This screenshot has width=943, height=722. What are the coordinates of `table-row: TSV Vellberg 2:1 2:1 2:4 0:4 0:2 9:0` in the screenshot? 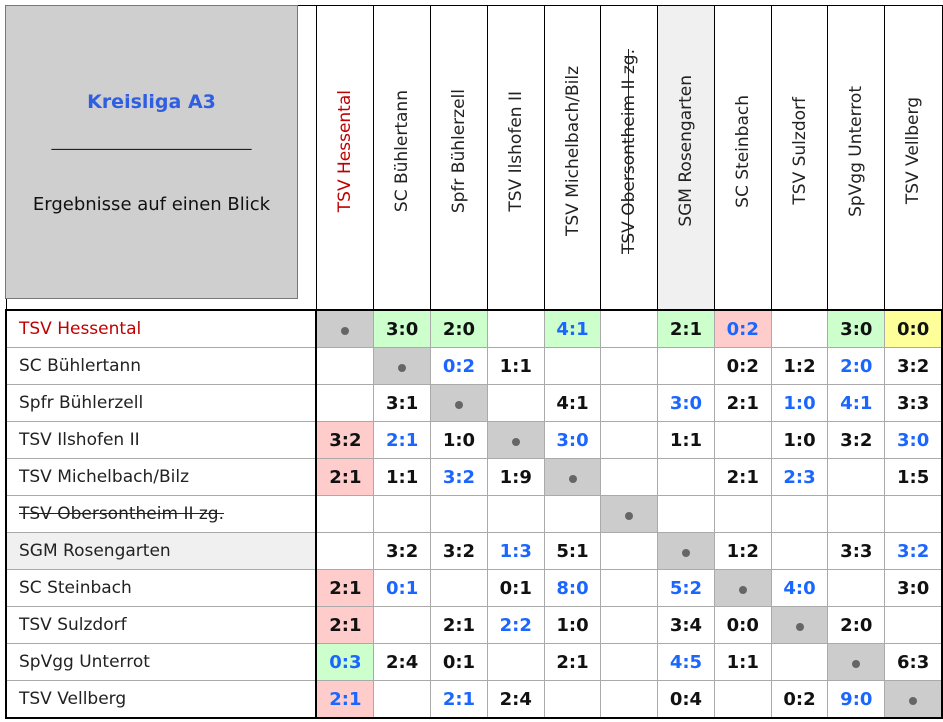 It's located at (473, 699).